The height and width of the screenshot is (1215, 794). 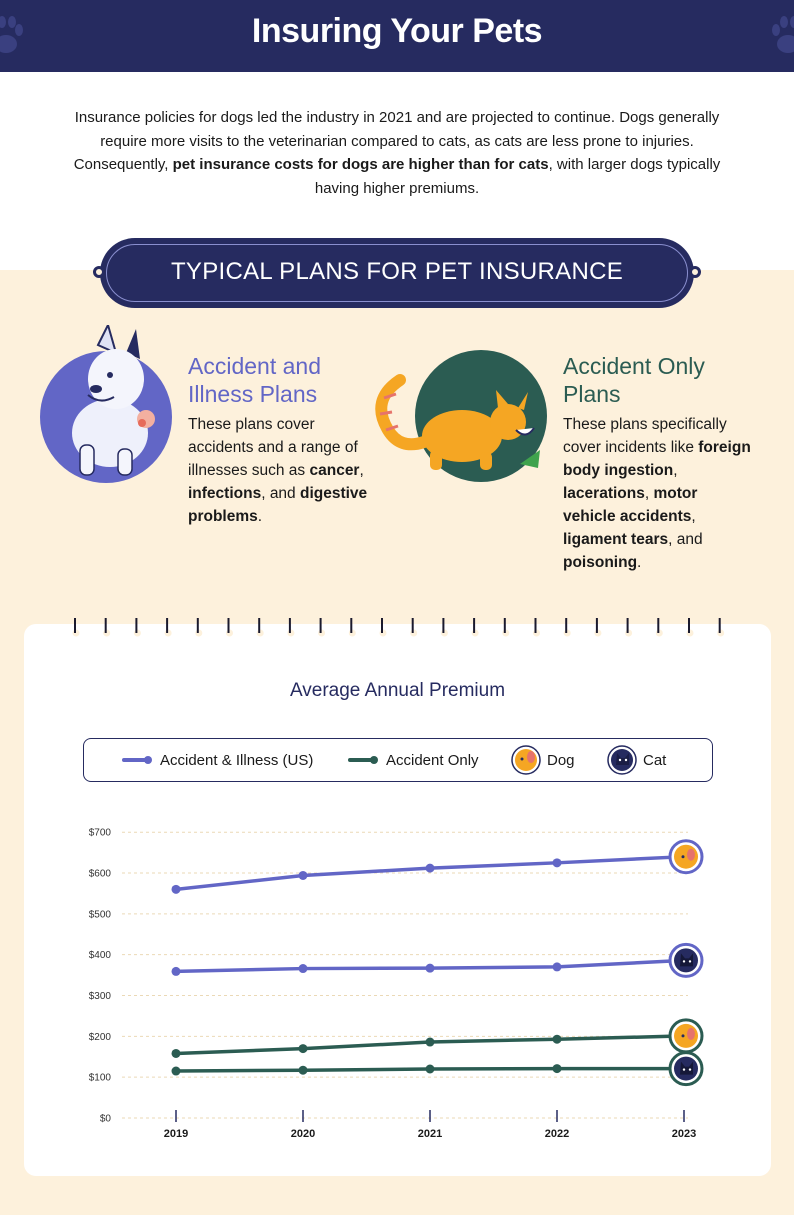 I want to click on legend-label: Dog, so click(x=561, y=760).